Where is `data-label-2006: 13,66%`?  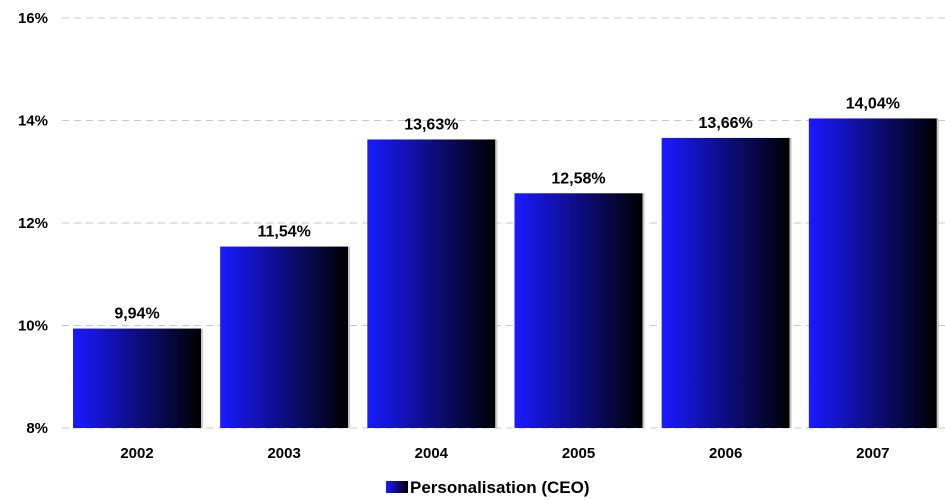
data-label-2006: 13,66% is located at coordinates (726, 123).